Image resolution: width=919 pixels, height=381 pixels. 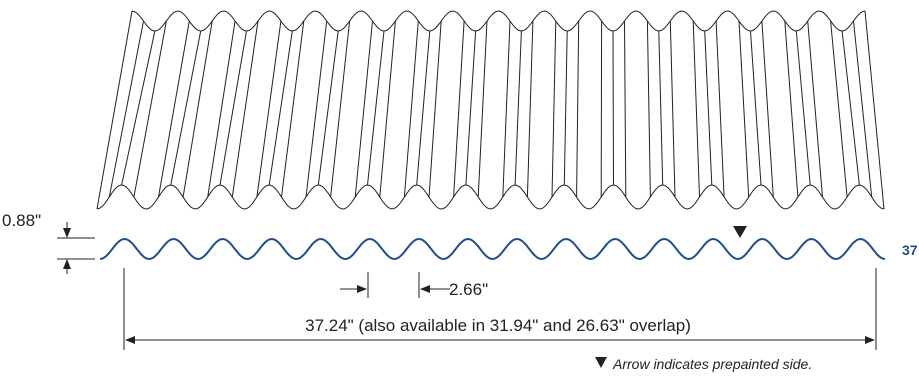 I want to click on down-triangle-icon, so click(x=601, y=362).